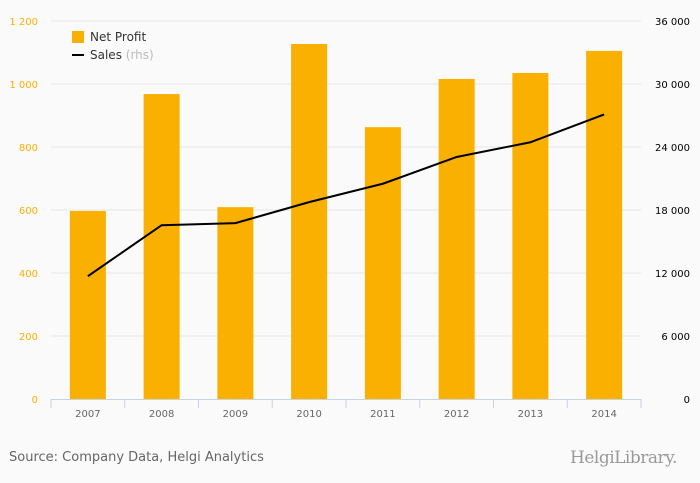 This screenshot has width=700, height=483. What do you see at coordinates (672, 211) in the screenshot?
I see `right-axis-tick-label: 18 000` at bounding box center [672, 211].